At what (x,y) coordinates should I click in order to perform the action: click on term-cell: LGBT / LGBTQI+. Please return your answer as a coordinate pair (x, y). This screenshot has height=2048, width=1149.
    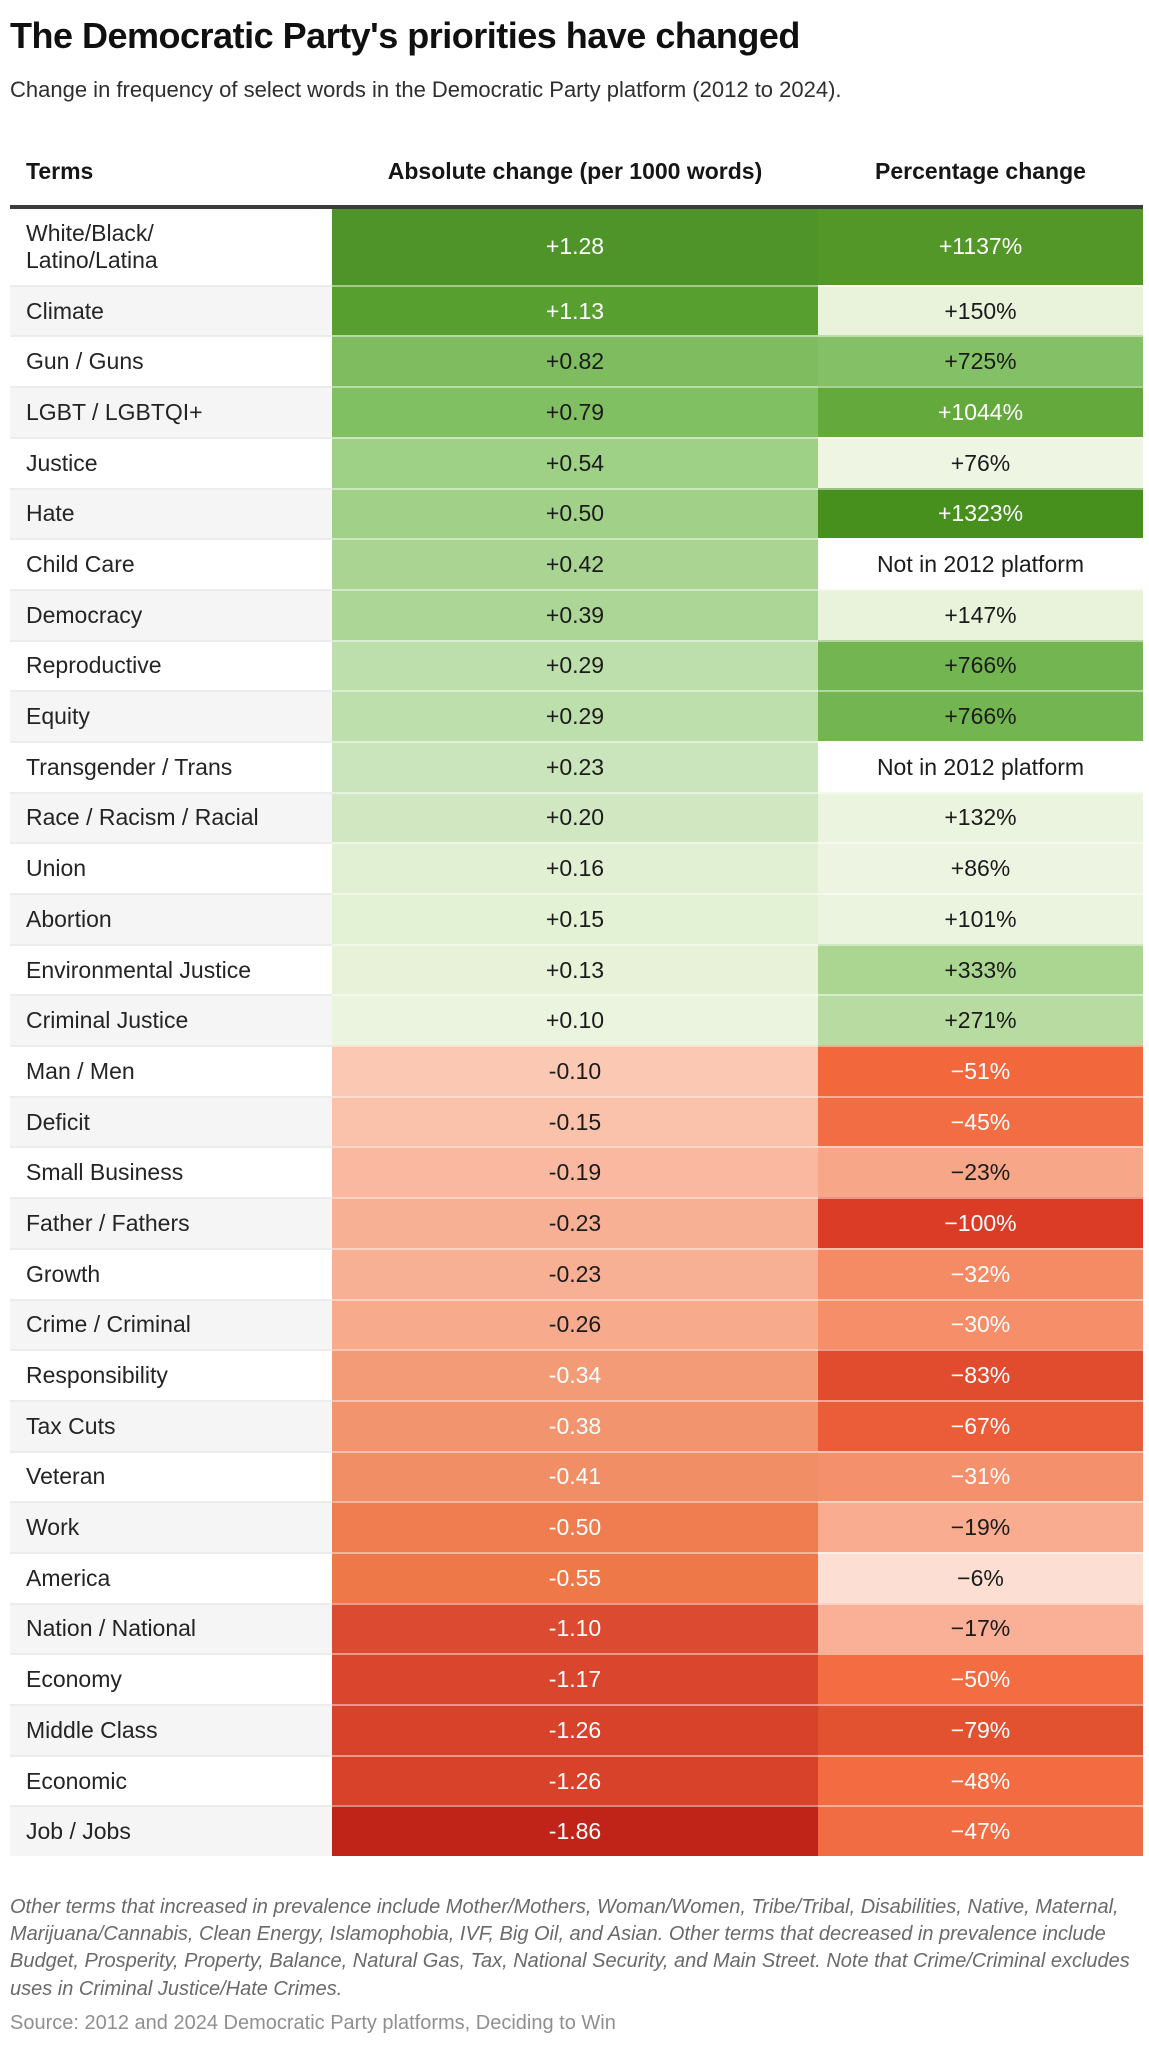
    Looking at the image, I should click on (171, 411).